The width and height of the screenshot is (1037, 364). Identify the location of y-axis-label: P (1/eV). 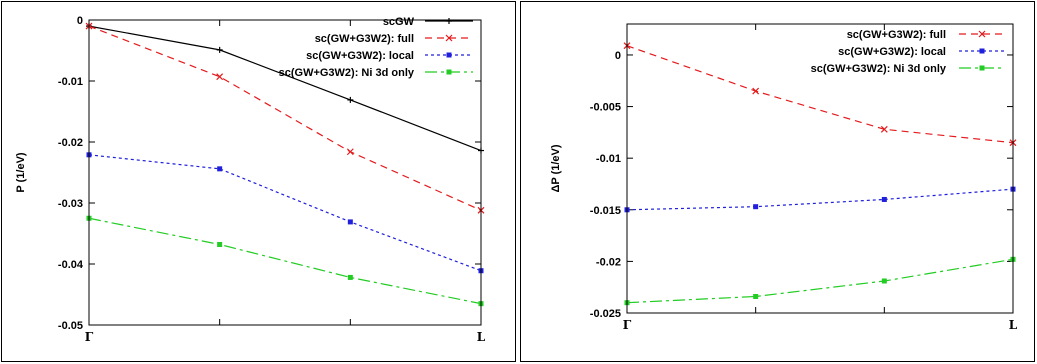
(21, 172).